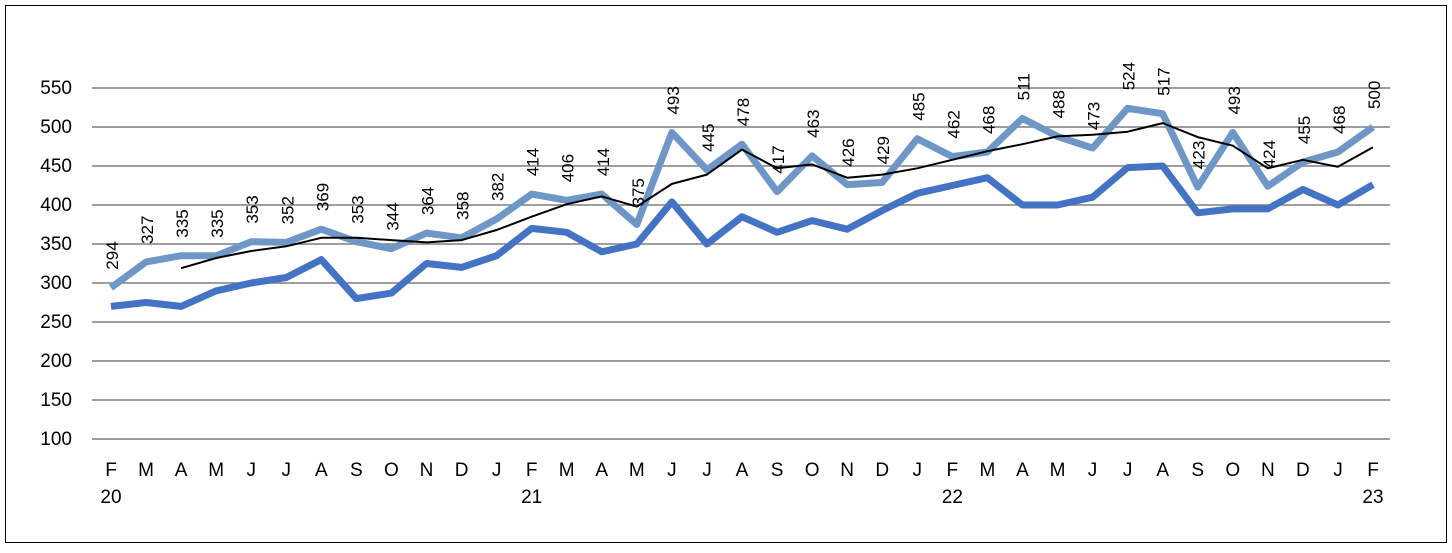 The width and height of the screenshot is (1452, 553). I want to click on y-tick-label: 400, so click(56, 205).